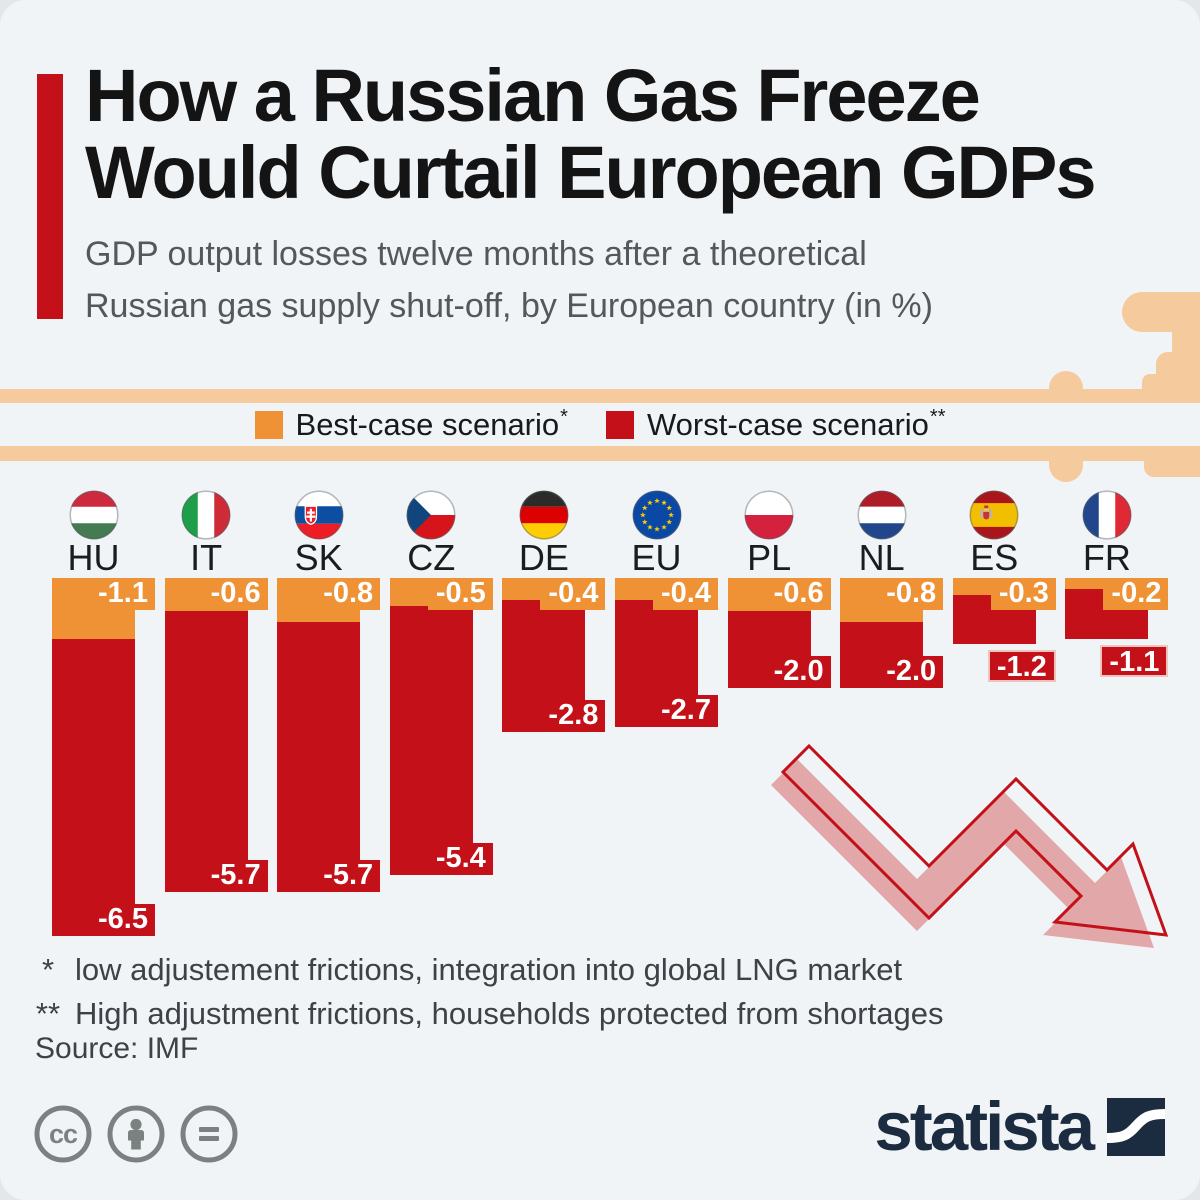 The image size is (1200, 1200). I want to click on statista-wordmark: statista, so click(984, 1126).